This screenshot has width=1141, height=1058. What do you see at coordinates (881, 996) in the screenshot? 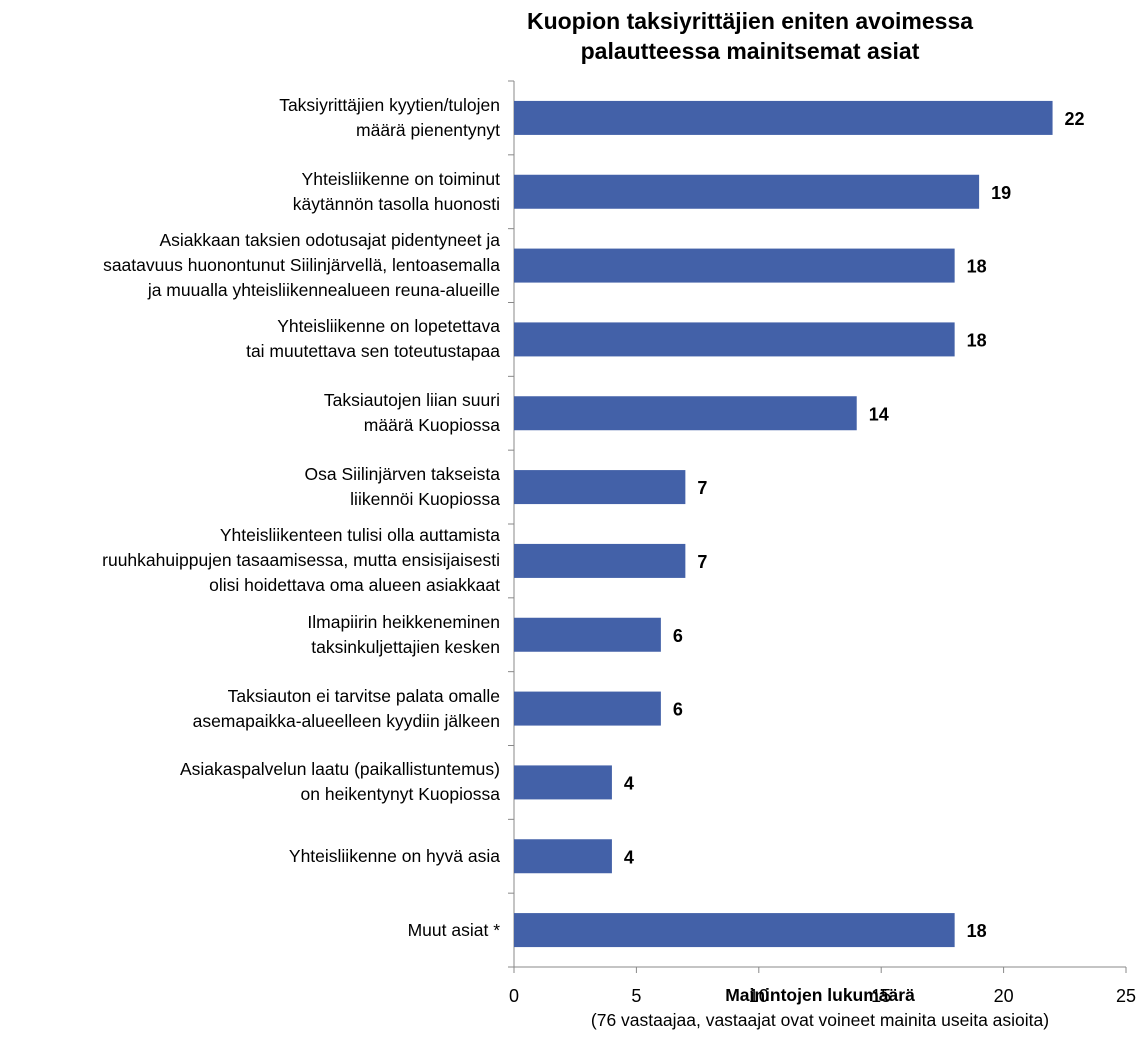
I see `x-tick-label: 15` at bounding box center [881, 996].